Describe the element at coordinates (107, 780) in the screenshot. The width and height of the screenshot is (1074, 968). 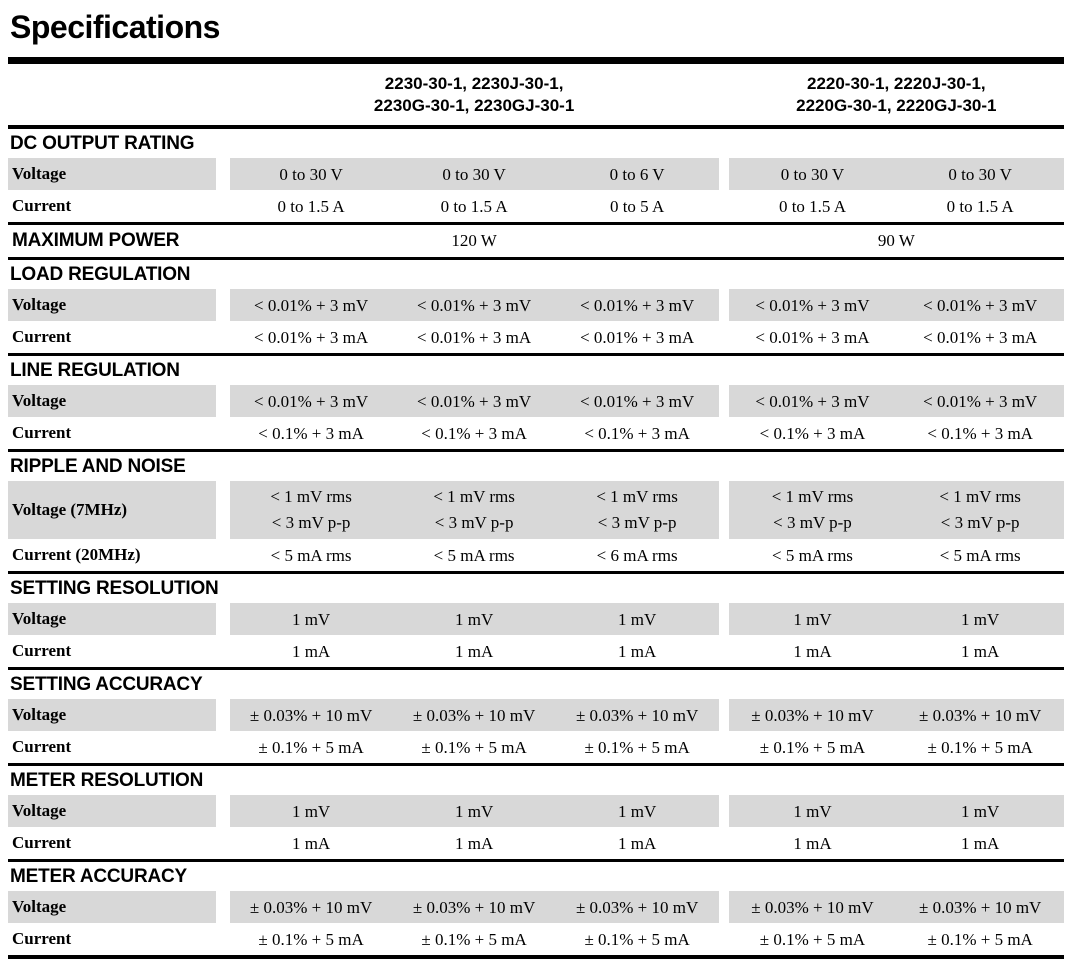
I see `section-title: METER RESOLUTION` at that location.